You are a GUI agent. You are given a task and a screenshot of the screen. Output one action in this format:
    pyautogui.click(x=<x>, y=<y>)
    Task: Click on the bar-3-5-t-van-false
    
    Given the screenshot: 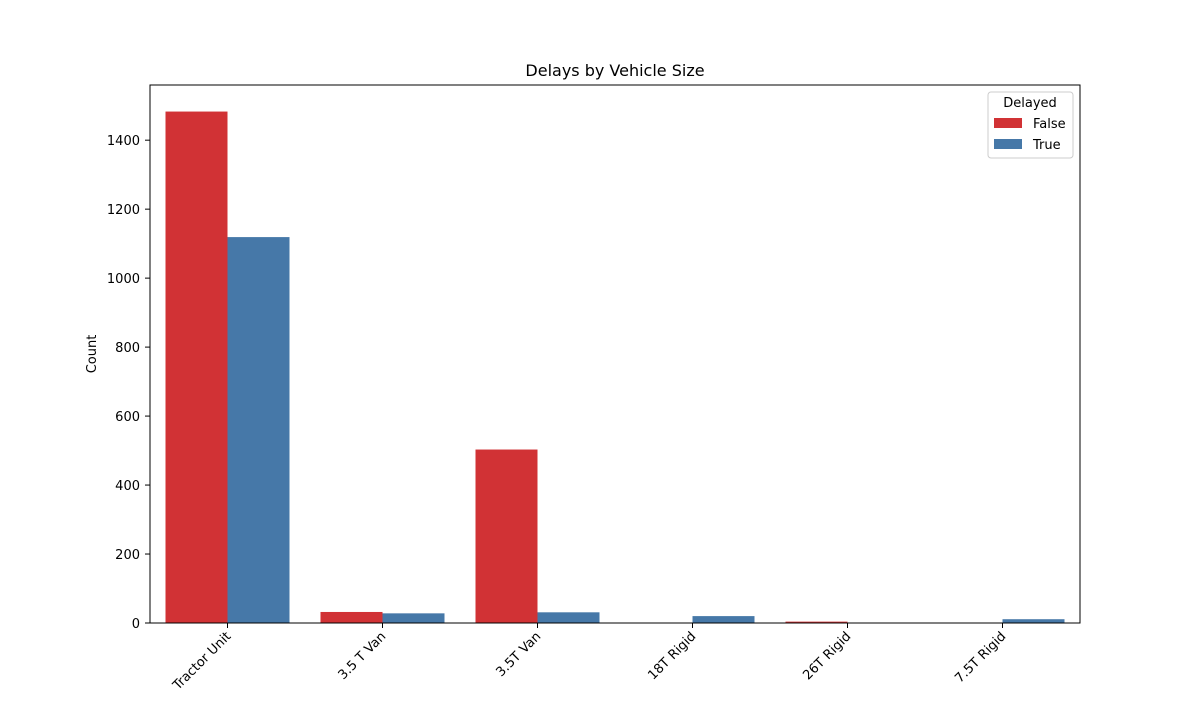 What is the action you would take?
    pyautogui.click(x=351, y=617)
    